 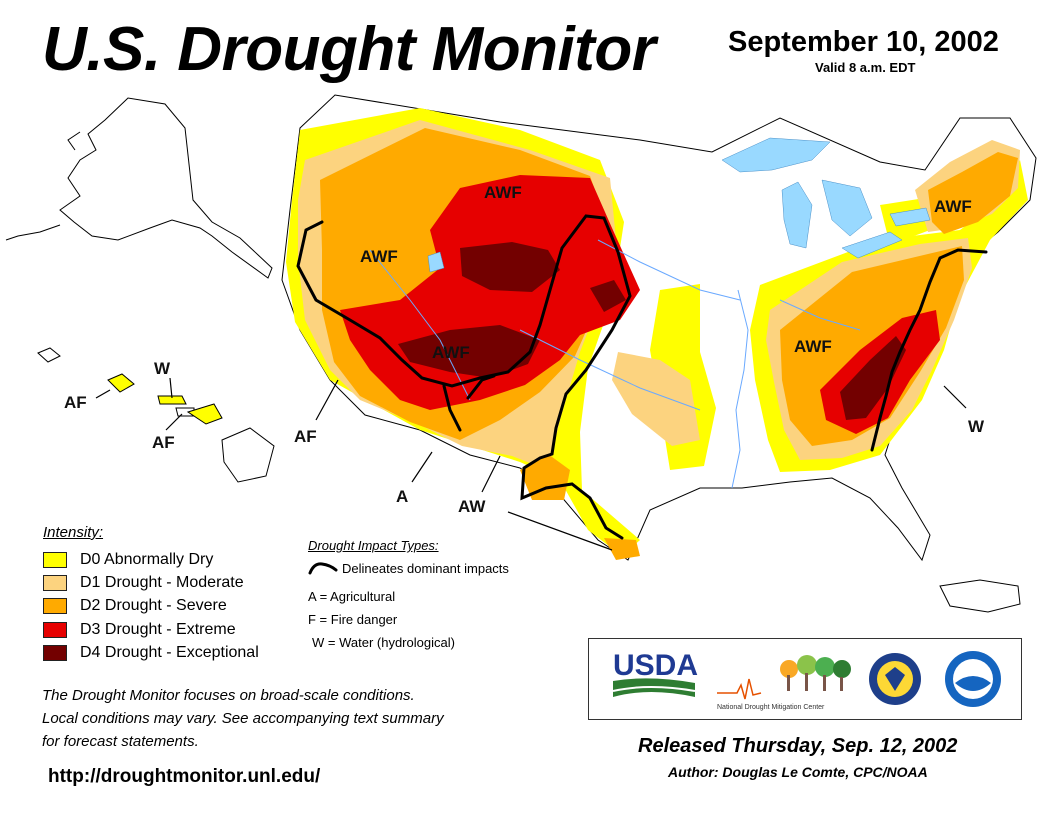 I want to click on legend-swatch-d3, so click(x=55, y=630).